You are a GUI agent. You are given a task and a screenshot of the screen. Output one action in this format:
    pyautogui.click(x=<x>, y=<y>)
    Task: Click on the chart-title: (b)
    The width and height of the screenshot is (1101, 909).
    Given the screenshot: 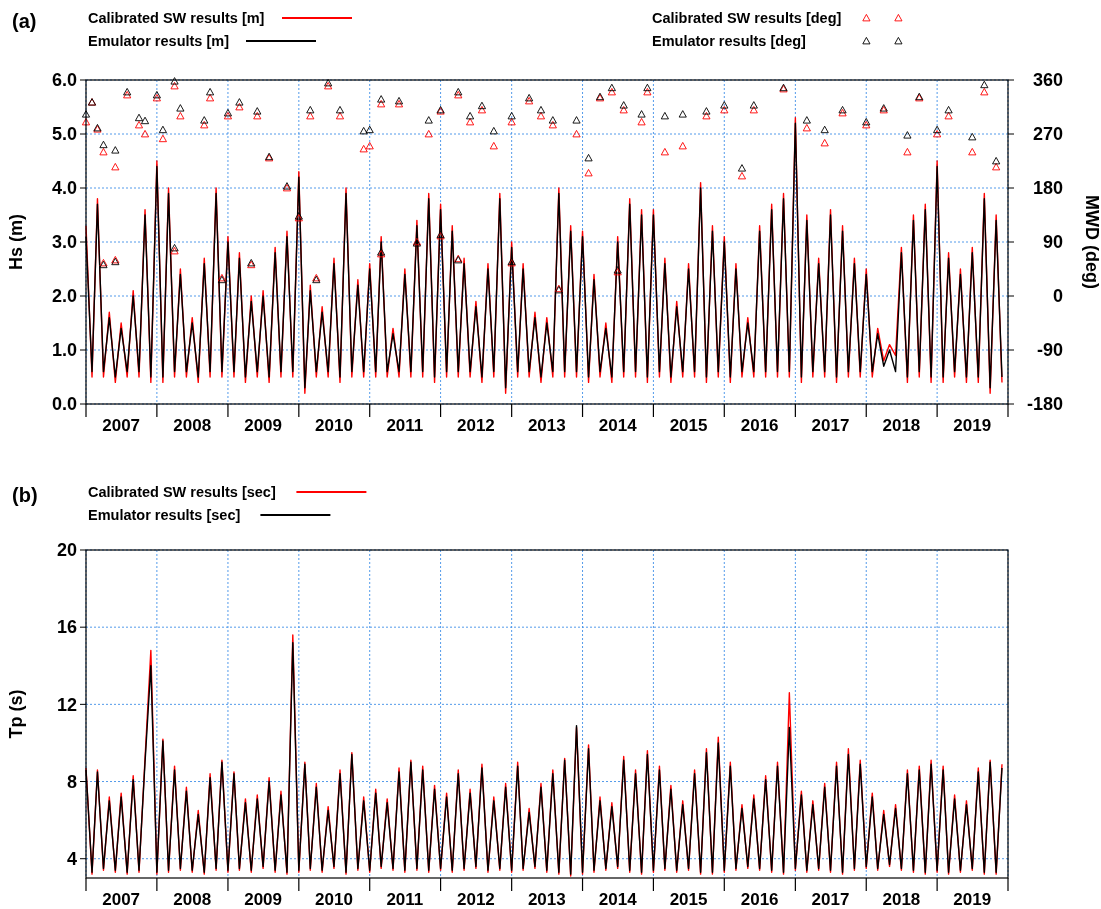 What is the action you would take?
    pyautogui.click(x=25, y=495)
    